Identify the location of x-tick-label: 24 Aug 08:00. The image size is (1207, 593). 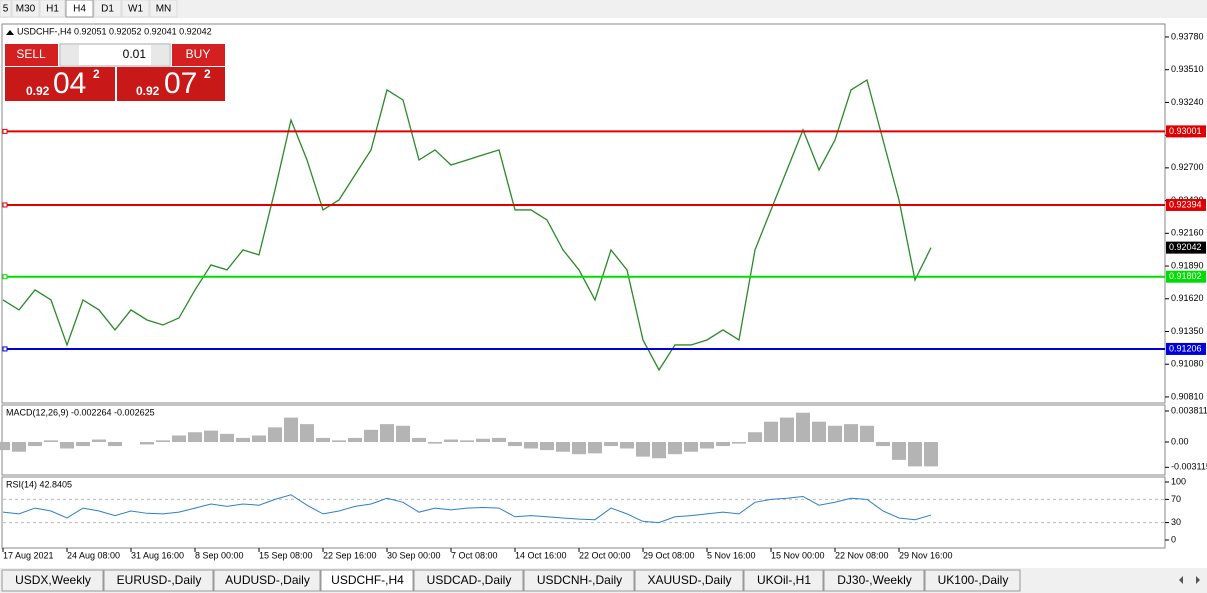
(93, 555).